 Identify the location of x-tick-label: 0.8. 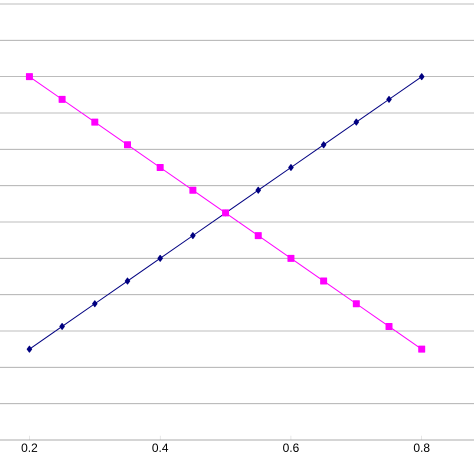
(422, 448).